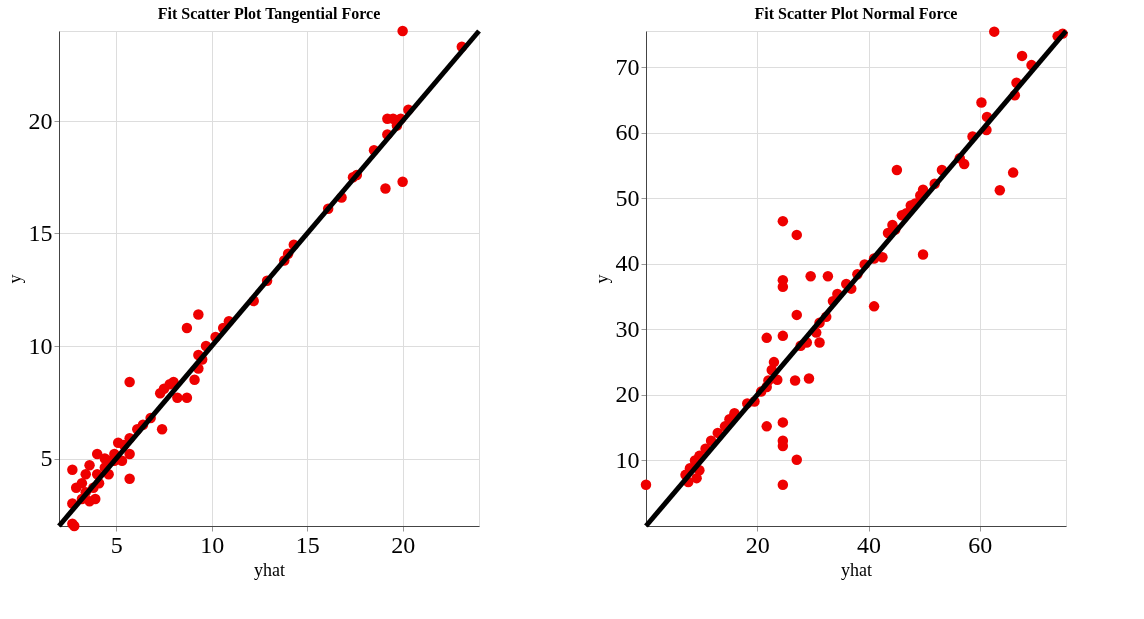  What do you see at coordinates (980, 544) in the screenshot?
I see `x-tick-label: 60` at bounding box center [980, 544].